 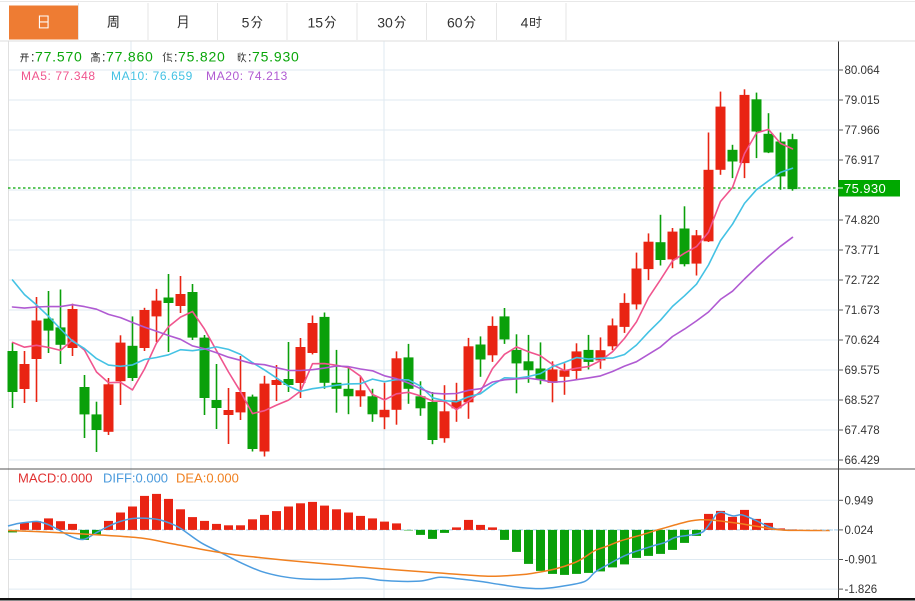 What do you see at coordinates (862, 431) in the screenshot?
I see `svg-text: 67.478` at bounding box center [862, 431].